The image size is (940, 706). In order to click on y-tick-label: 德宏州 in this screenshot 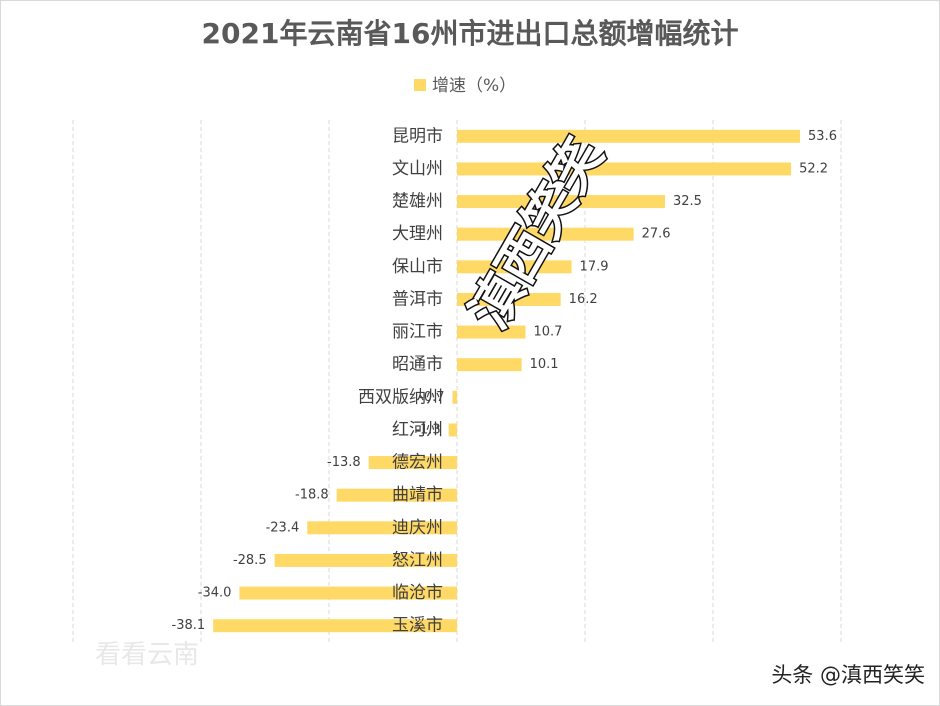, I will do `click(417, 463)`.